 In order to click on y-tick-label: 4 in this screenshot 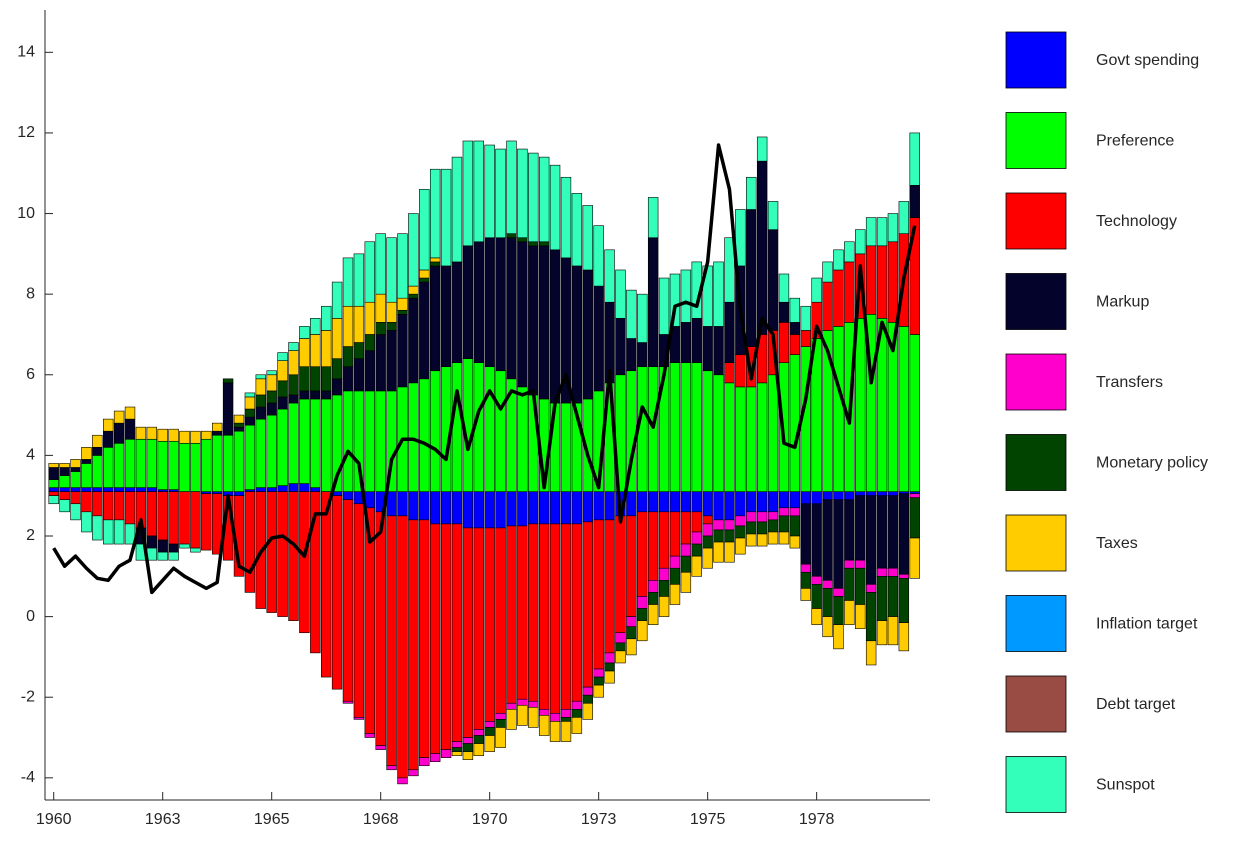, I will do `click(30, 455)`.